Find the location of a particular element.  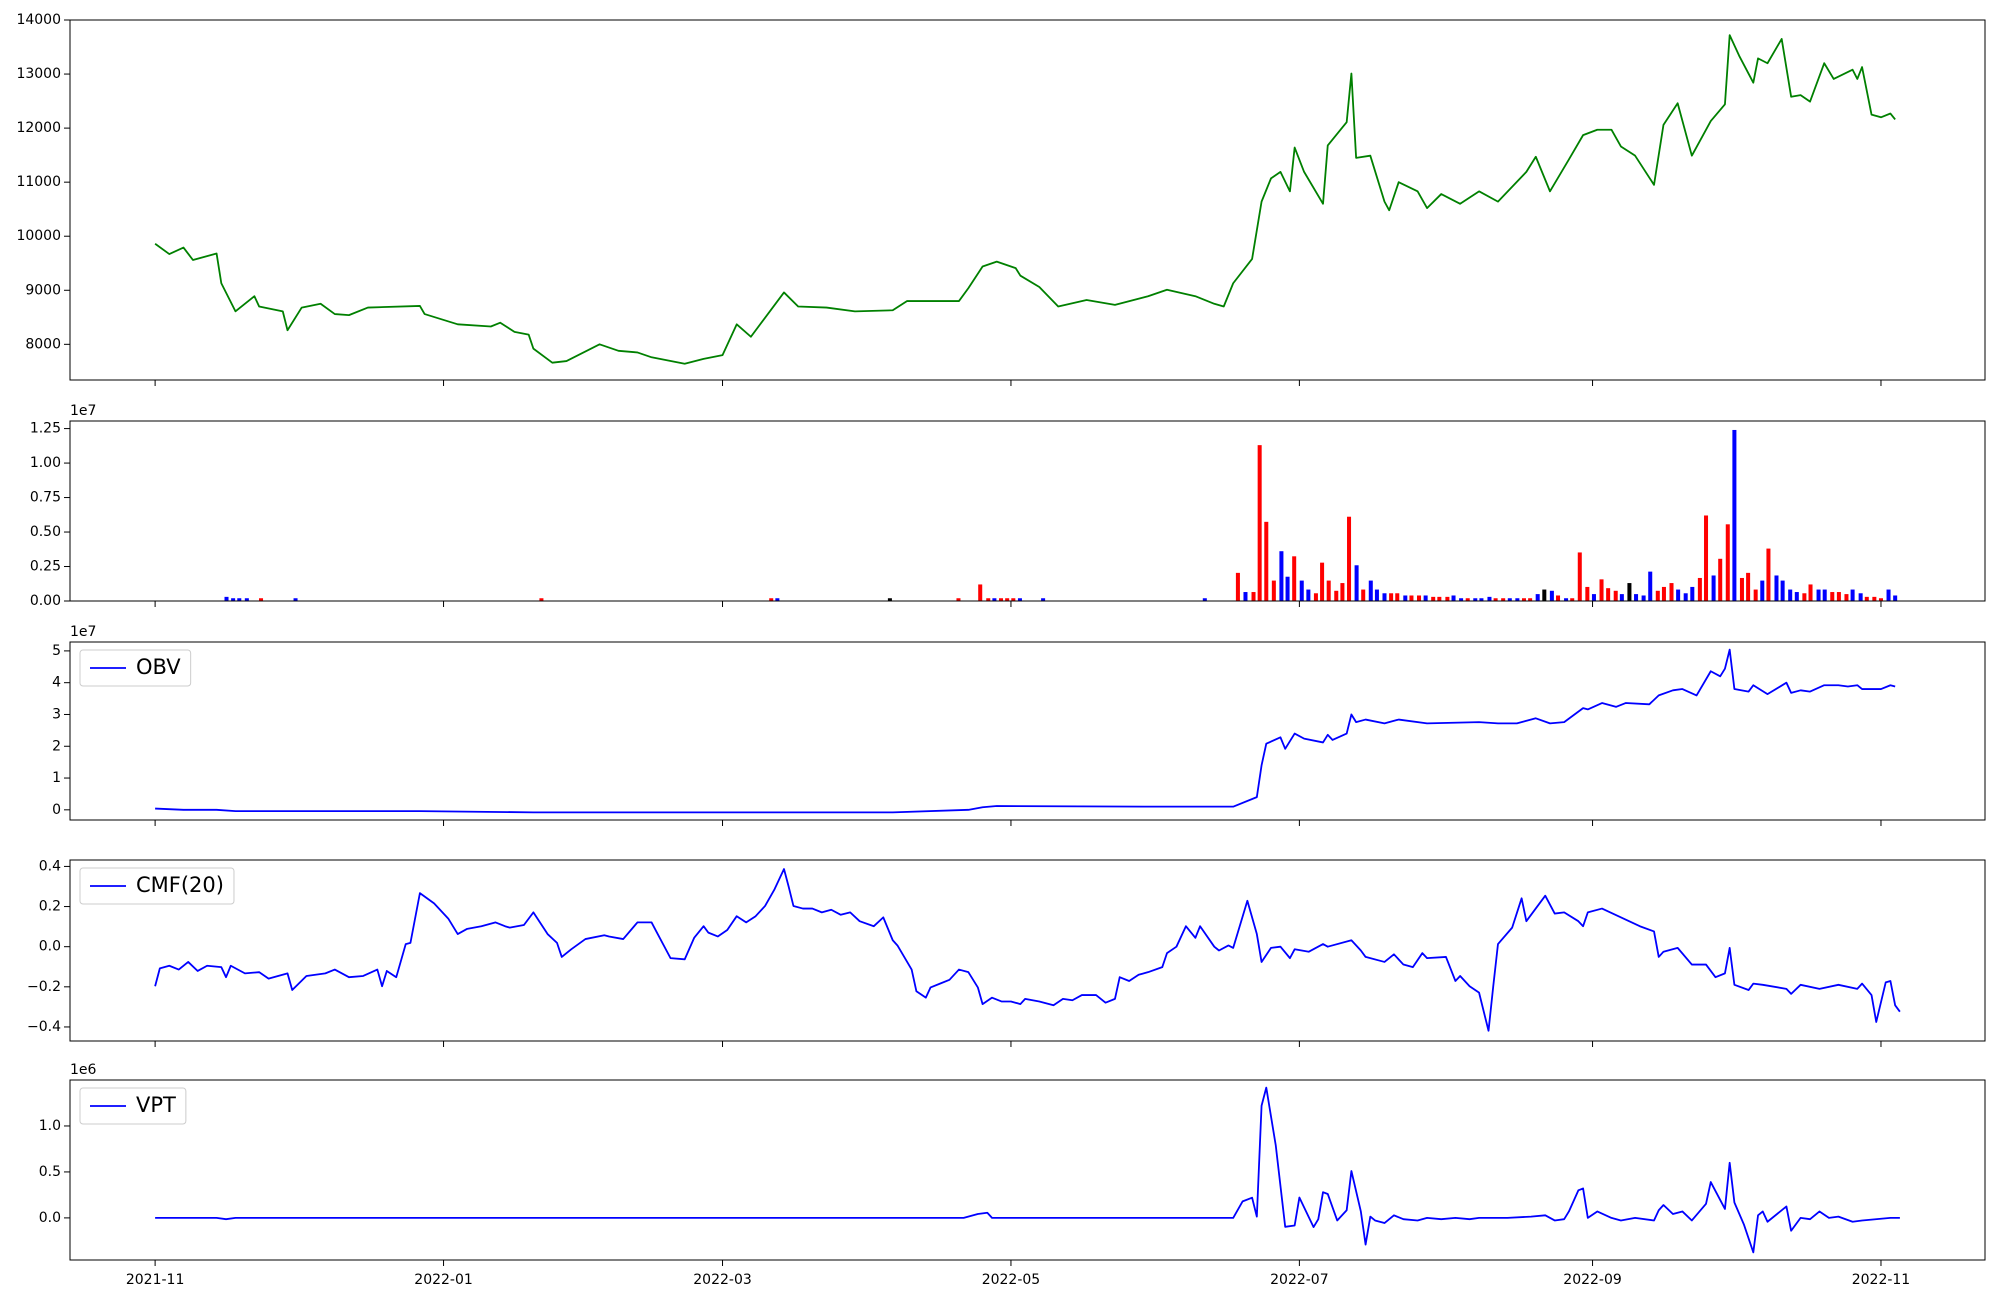

y-tick-label: 0.4 is located at coordinates (50, 866).